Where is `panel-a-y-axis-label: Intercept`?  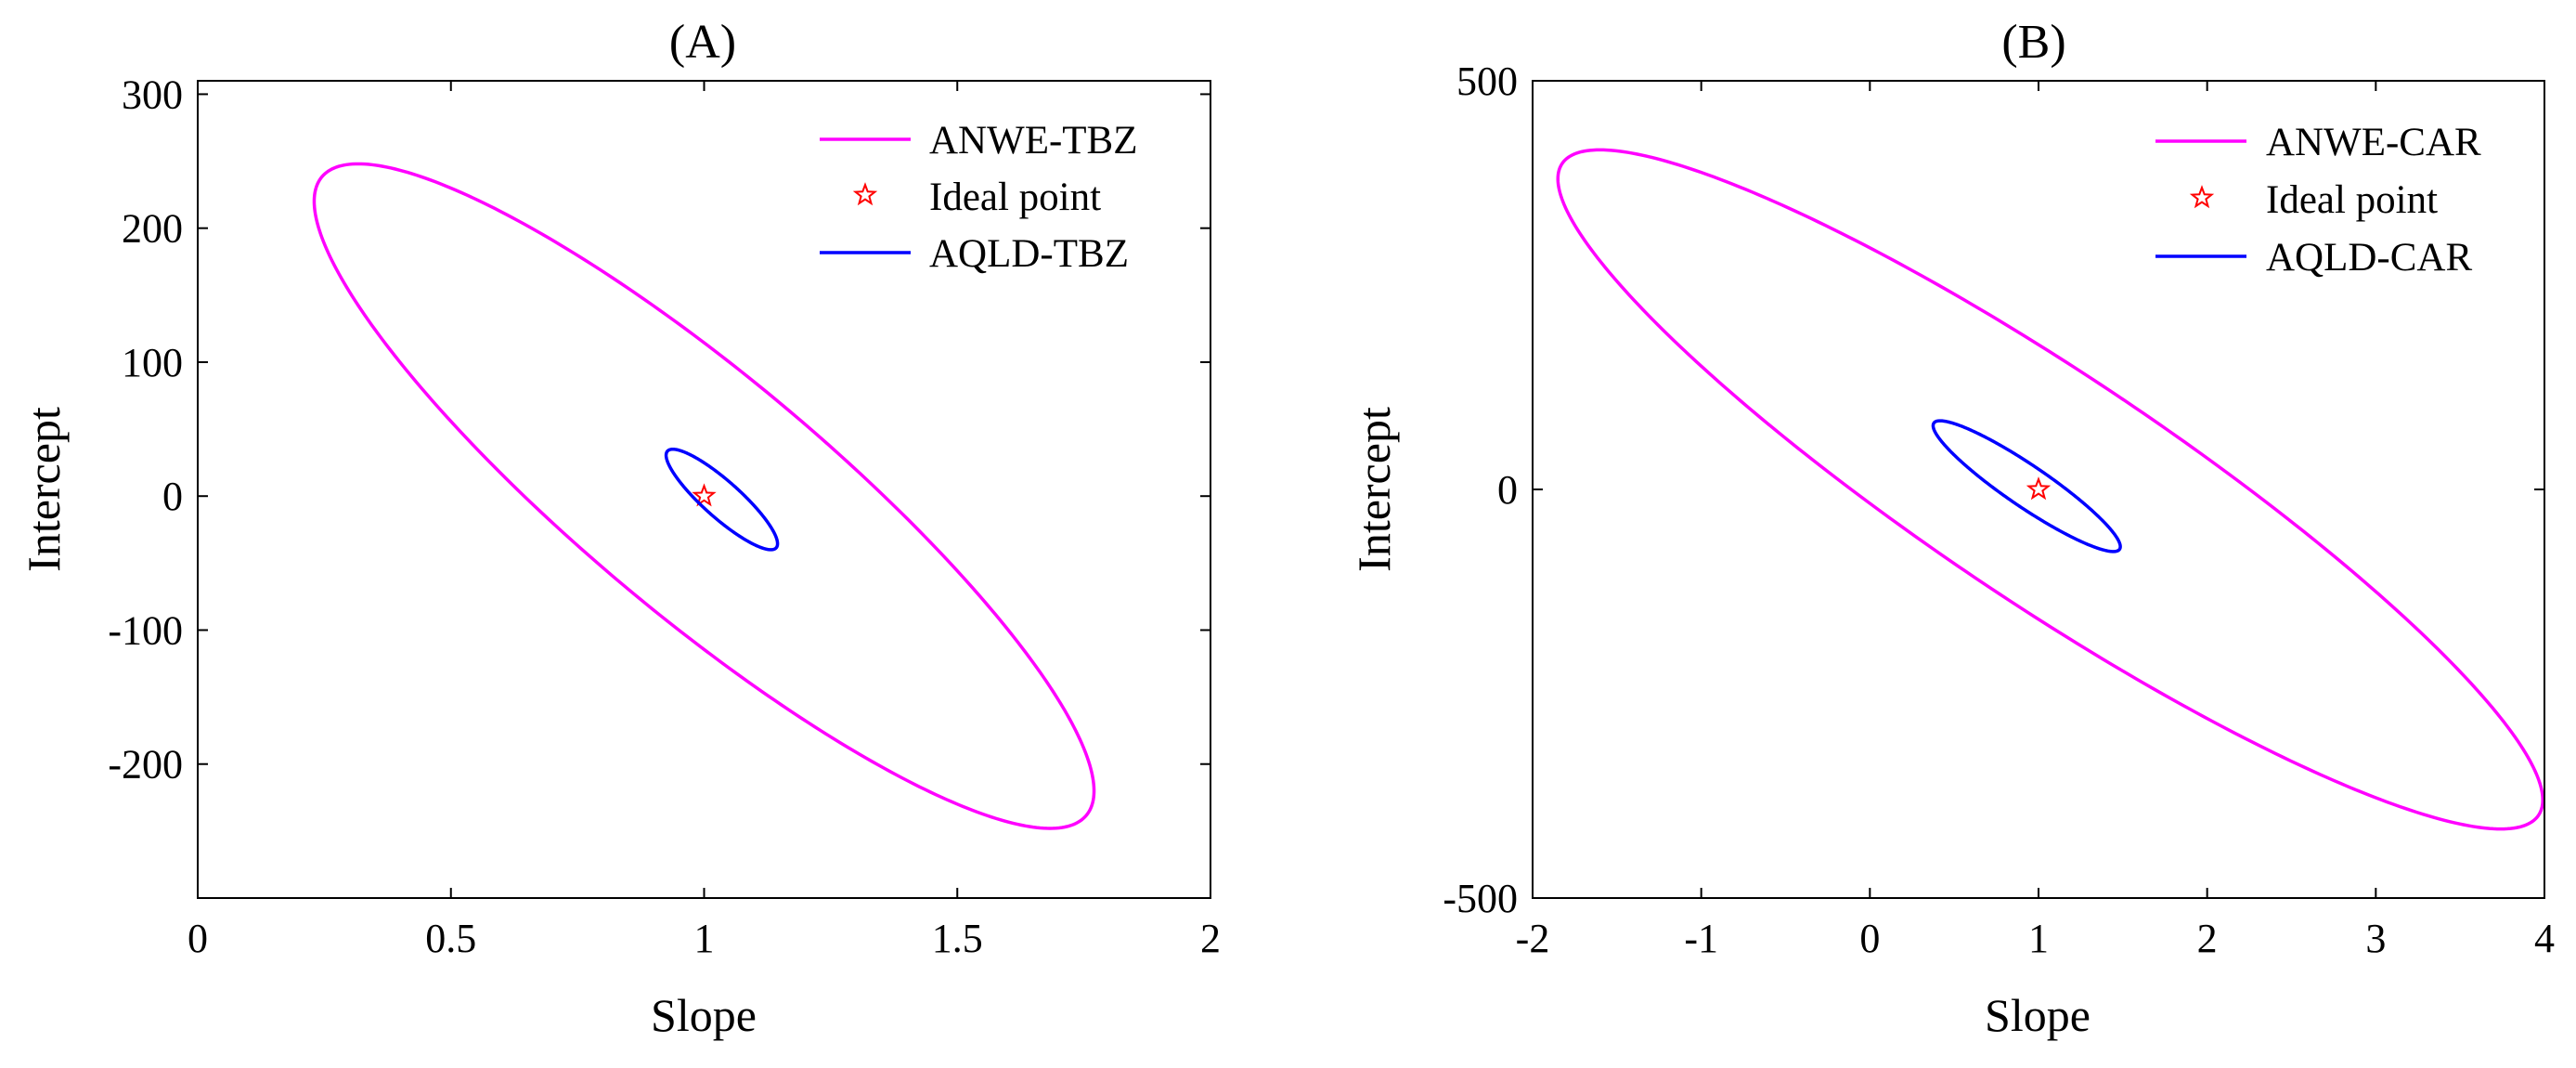
panel-a-y-axis-label: Intercept is located at coordinates (44, 490).